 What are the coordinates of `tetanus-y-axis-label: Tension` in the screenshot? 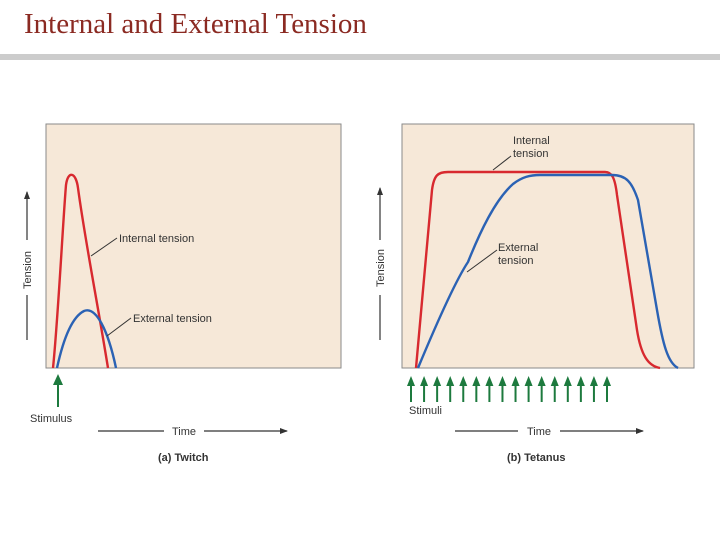 It's located at (381, 268).